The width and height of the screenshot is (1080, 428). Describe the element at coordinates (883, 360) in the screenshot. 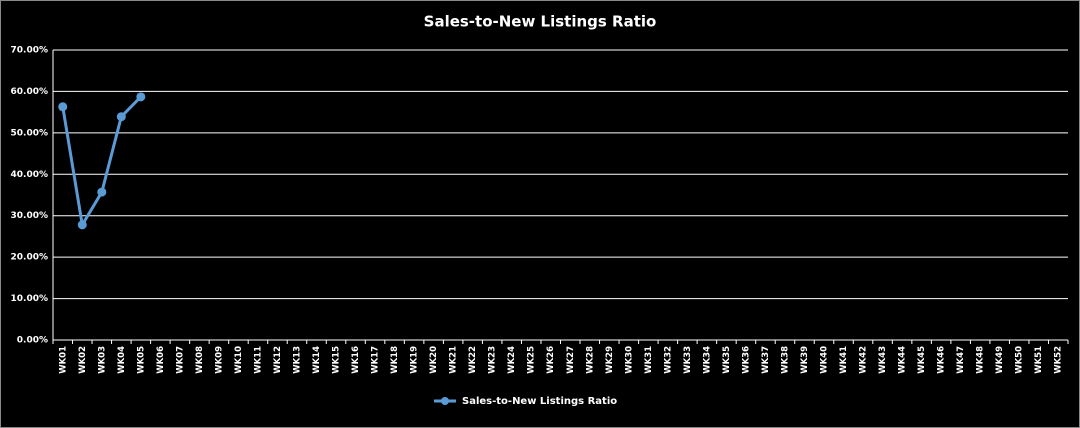

I see `x-tick-label: WK43` at that location.